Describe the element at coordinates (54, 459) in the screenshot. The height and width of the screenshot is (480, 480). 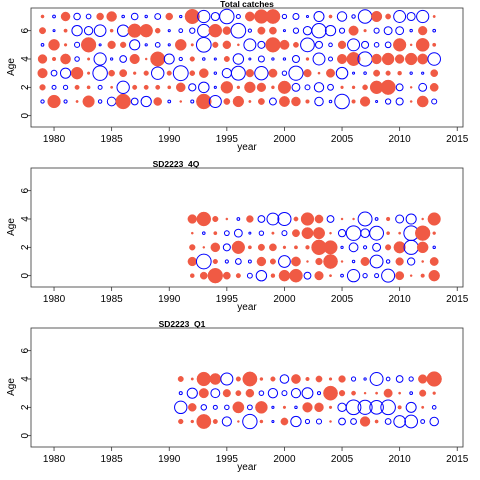
I see `x-tick-label: 1980` at that location.